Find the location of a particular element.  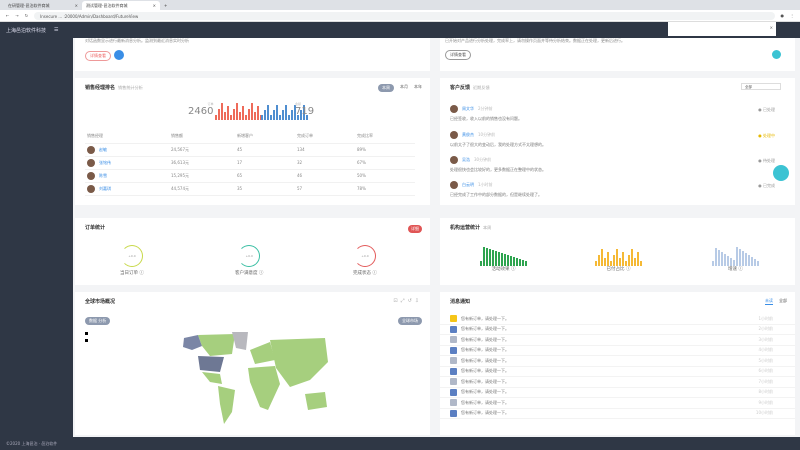

add-button is located at coordinates (119, 55).